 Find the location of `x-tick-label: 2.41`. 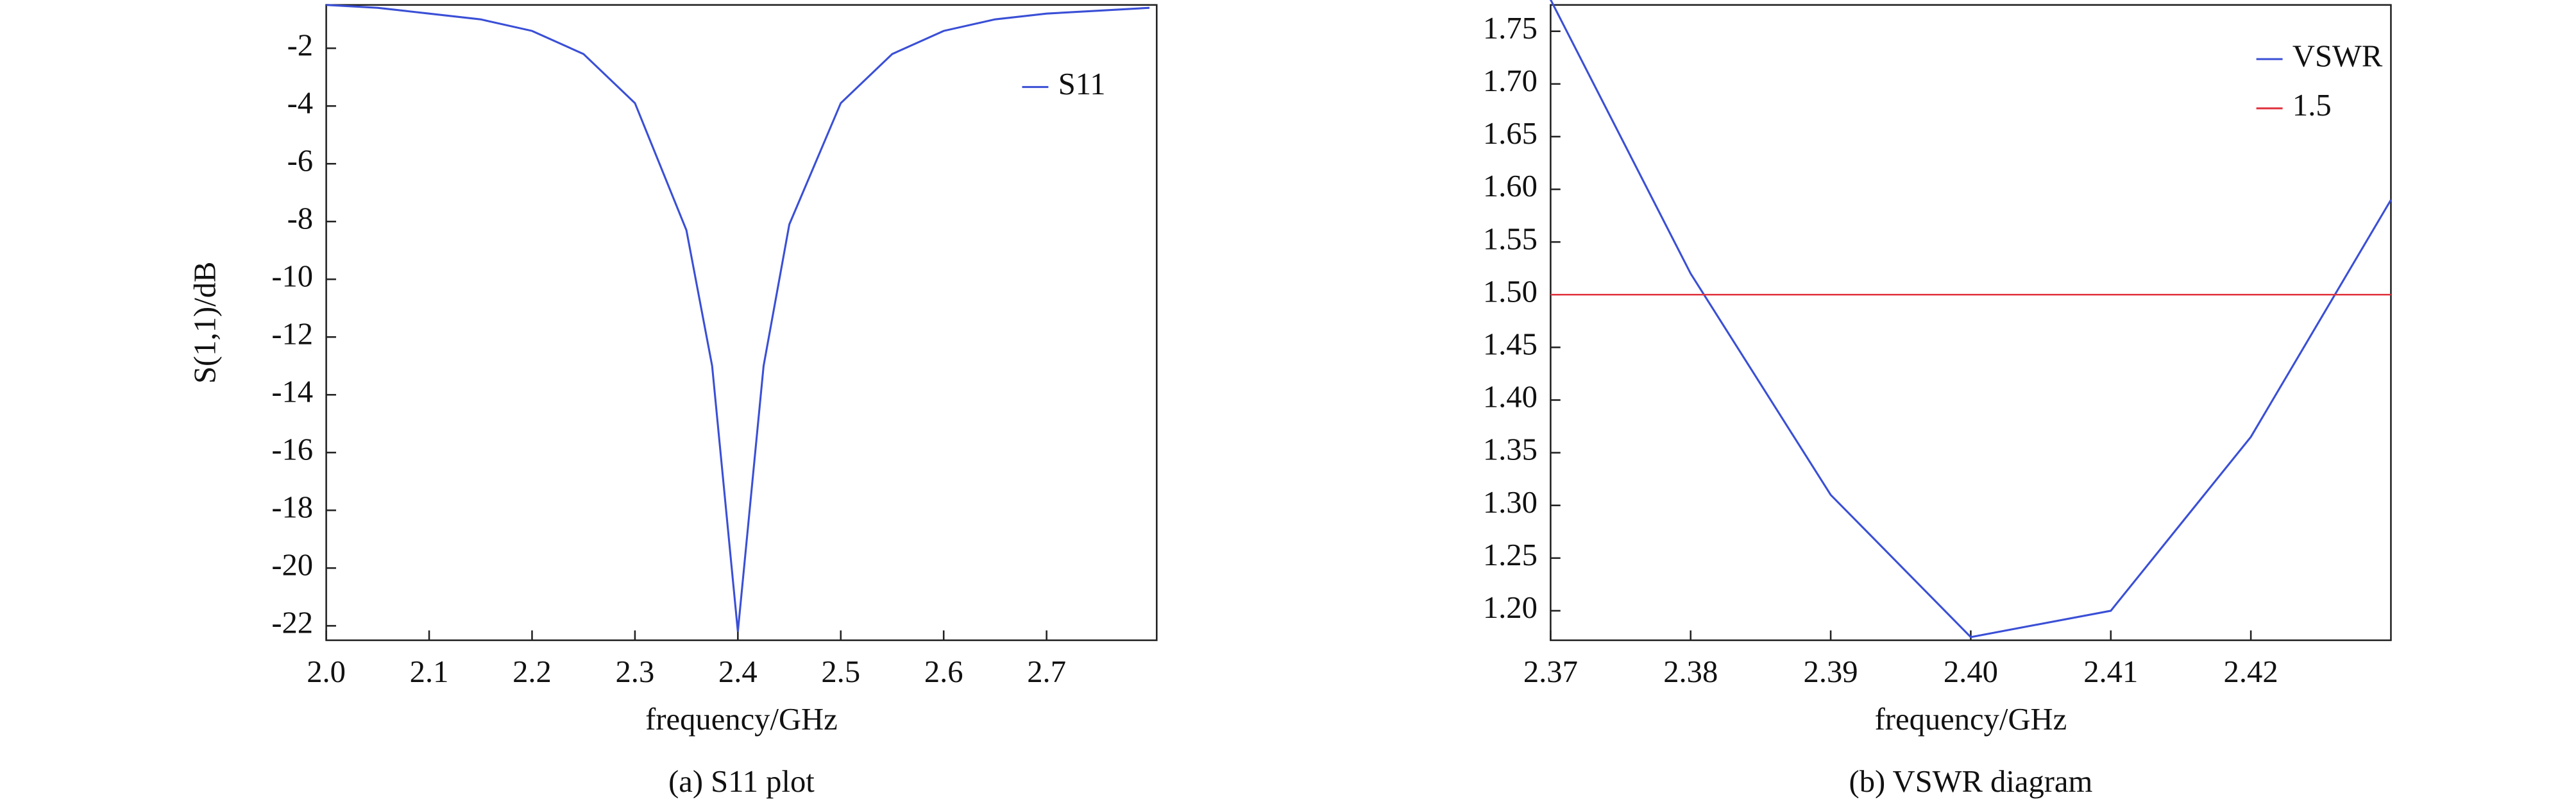

x-tick-label: 2.41 is located at coordinates (2110, 671).